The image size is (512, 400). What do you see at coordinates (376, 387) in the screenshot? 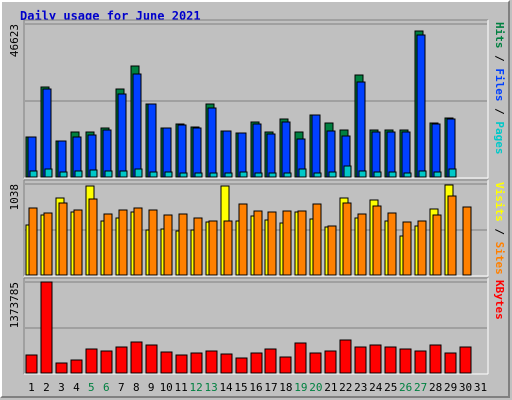
I see `day-label-24: 24` at bounding box center [376, 387].